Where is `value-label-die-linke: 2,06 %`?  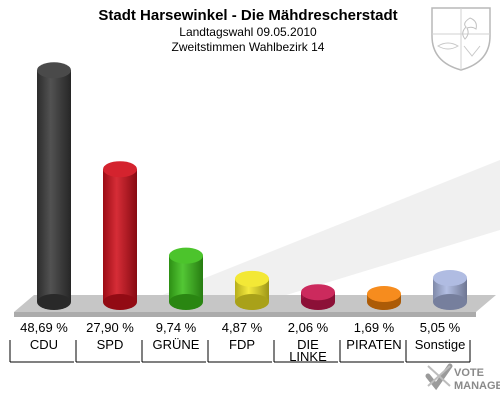 value-label-die-linke: 2,06 % is located at coordinates (308, 327).